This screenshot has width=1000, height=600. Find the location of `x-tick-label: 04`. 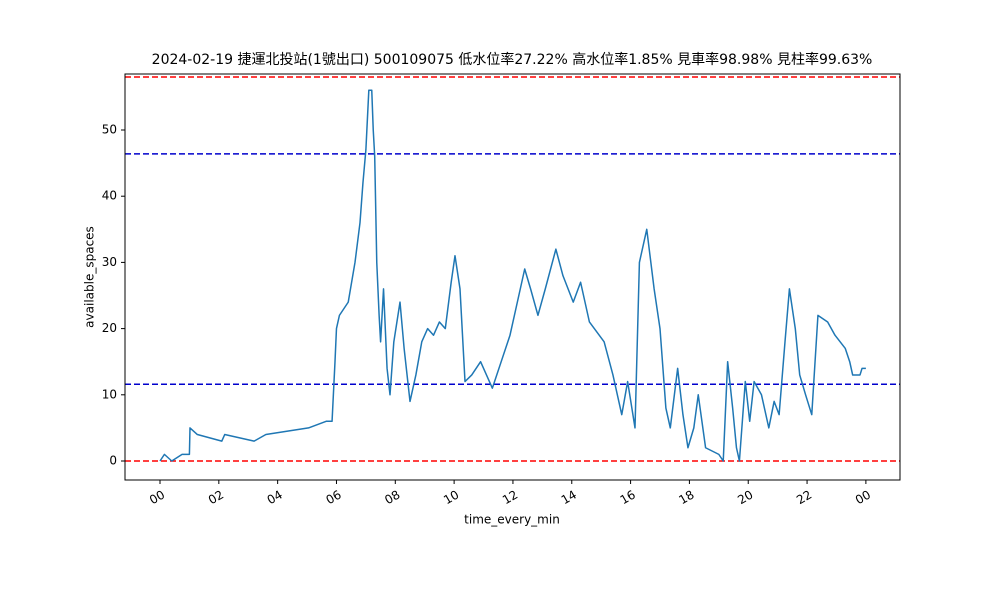

x-tick-label: 04 is located at coordinates (275, 498).